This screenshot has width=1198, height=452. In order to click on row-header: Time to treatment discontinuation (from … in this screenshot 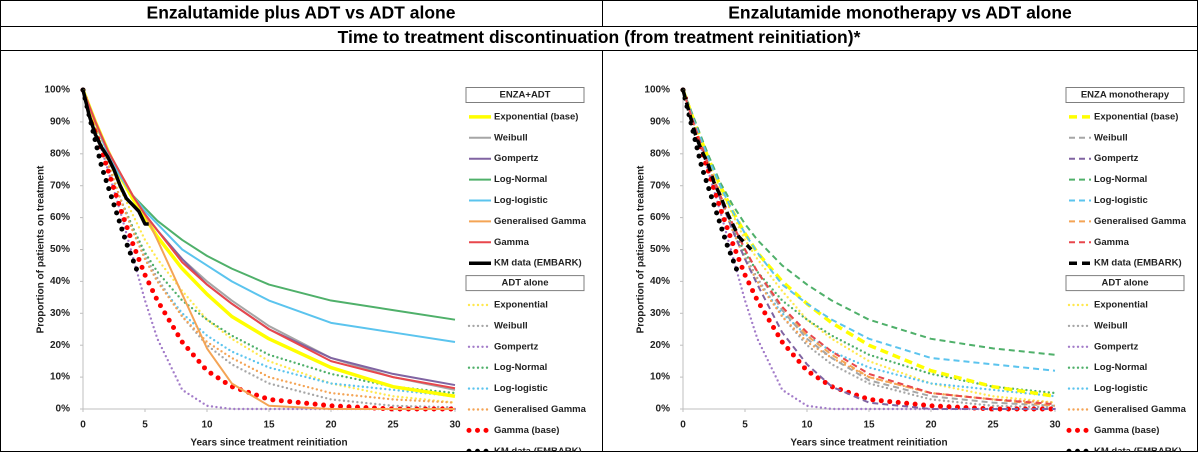, I will do `click(599, 37)`.